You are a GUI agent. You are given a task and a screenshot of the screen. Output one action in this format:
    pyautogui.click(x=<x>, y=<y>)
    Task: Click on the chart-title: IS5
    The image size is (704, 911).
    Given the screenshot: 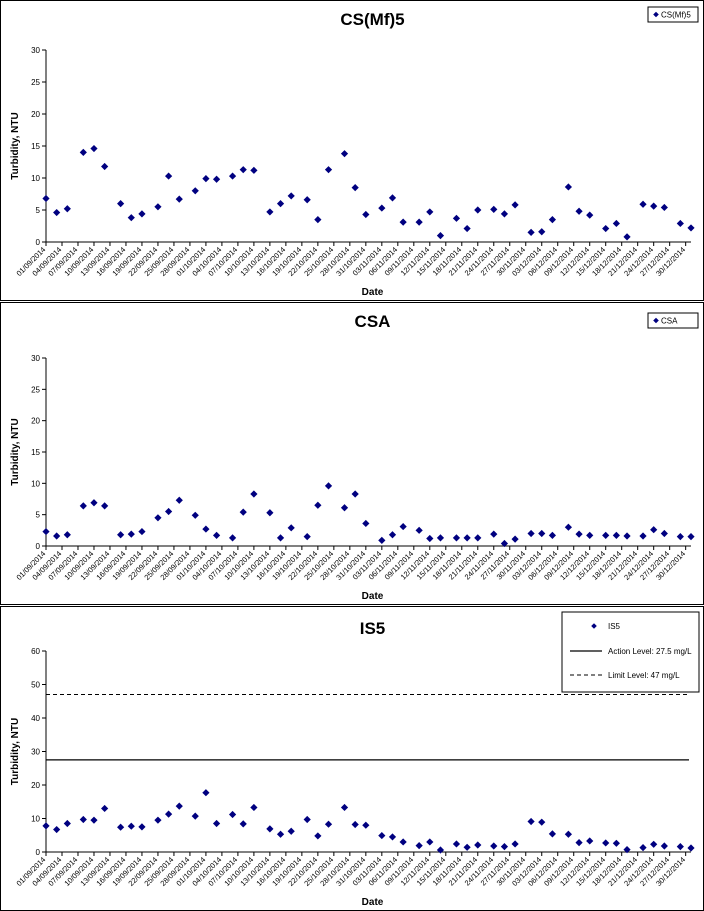 What is the action you would take?
    pyautogui.click(x=373, y=628)
    